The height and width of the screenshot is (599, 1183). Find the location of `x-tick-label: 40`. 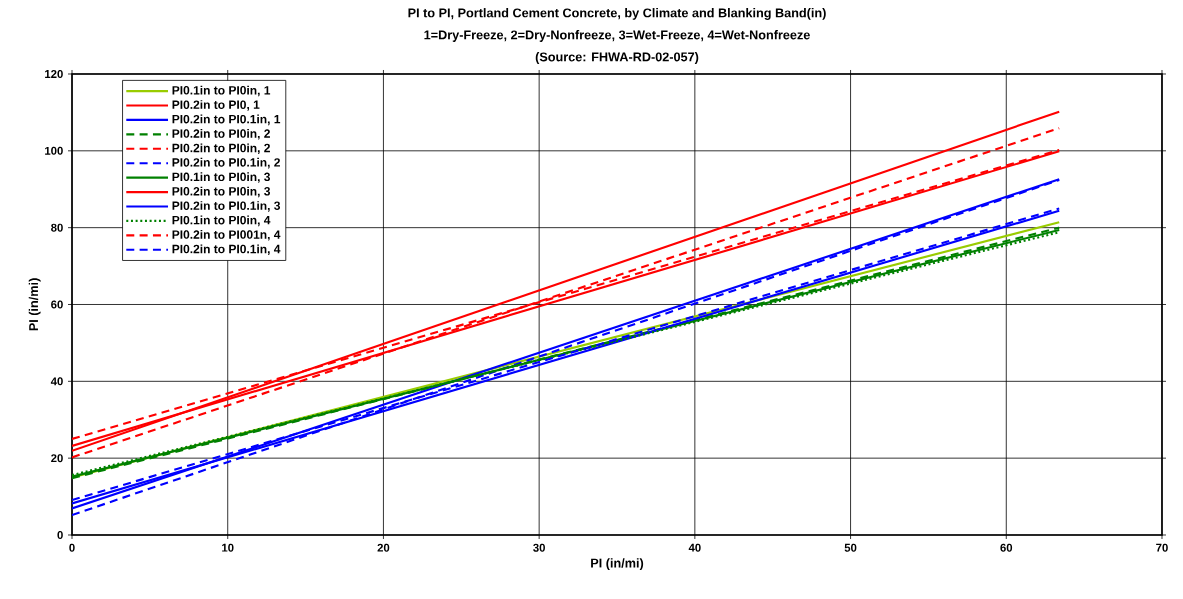

x-tick-label: 40 is located at coordinates (694, 547).